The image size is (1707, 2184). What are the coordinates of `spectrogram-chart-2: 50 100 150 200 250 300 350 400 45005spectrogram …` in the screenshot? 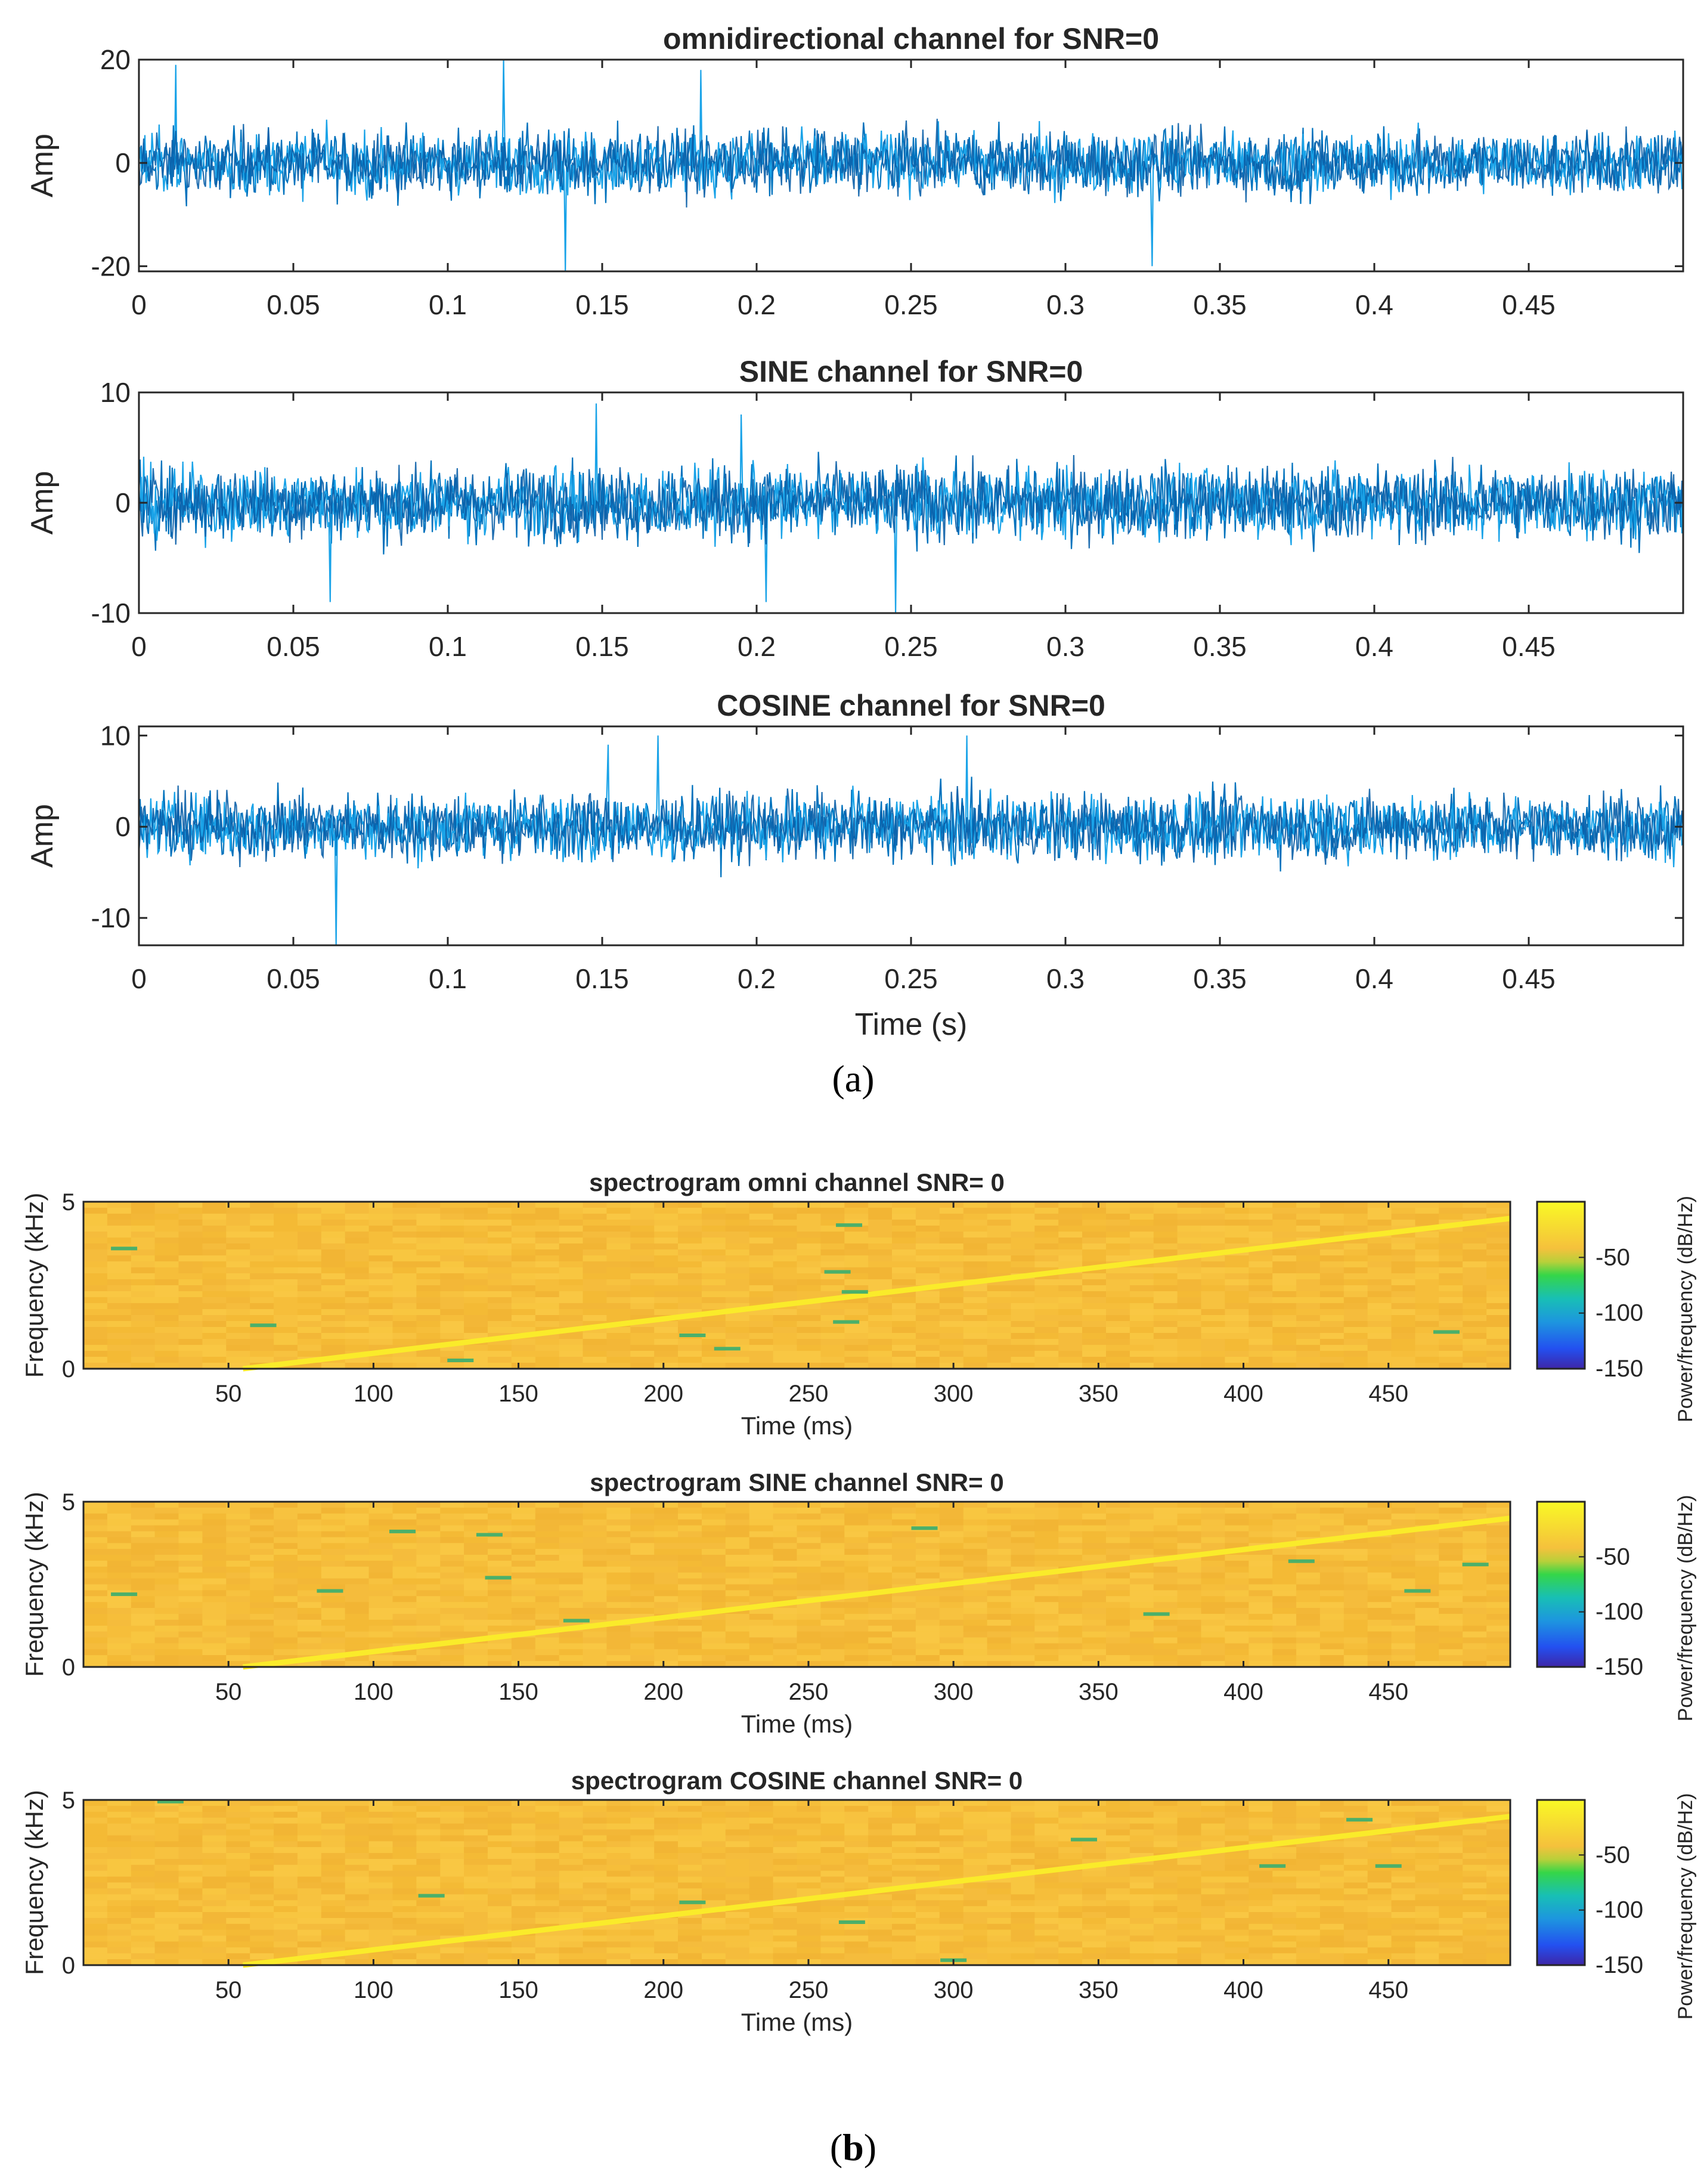 It's located at (859, 1603).